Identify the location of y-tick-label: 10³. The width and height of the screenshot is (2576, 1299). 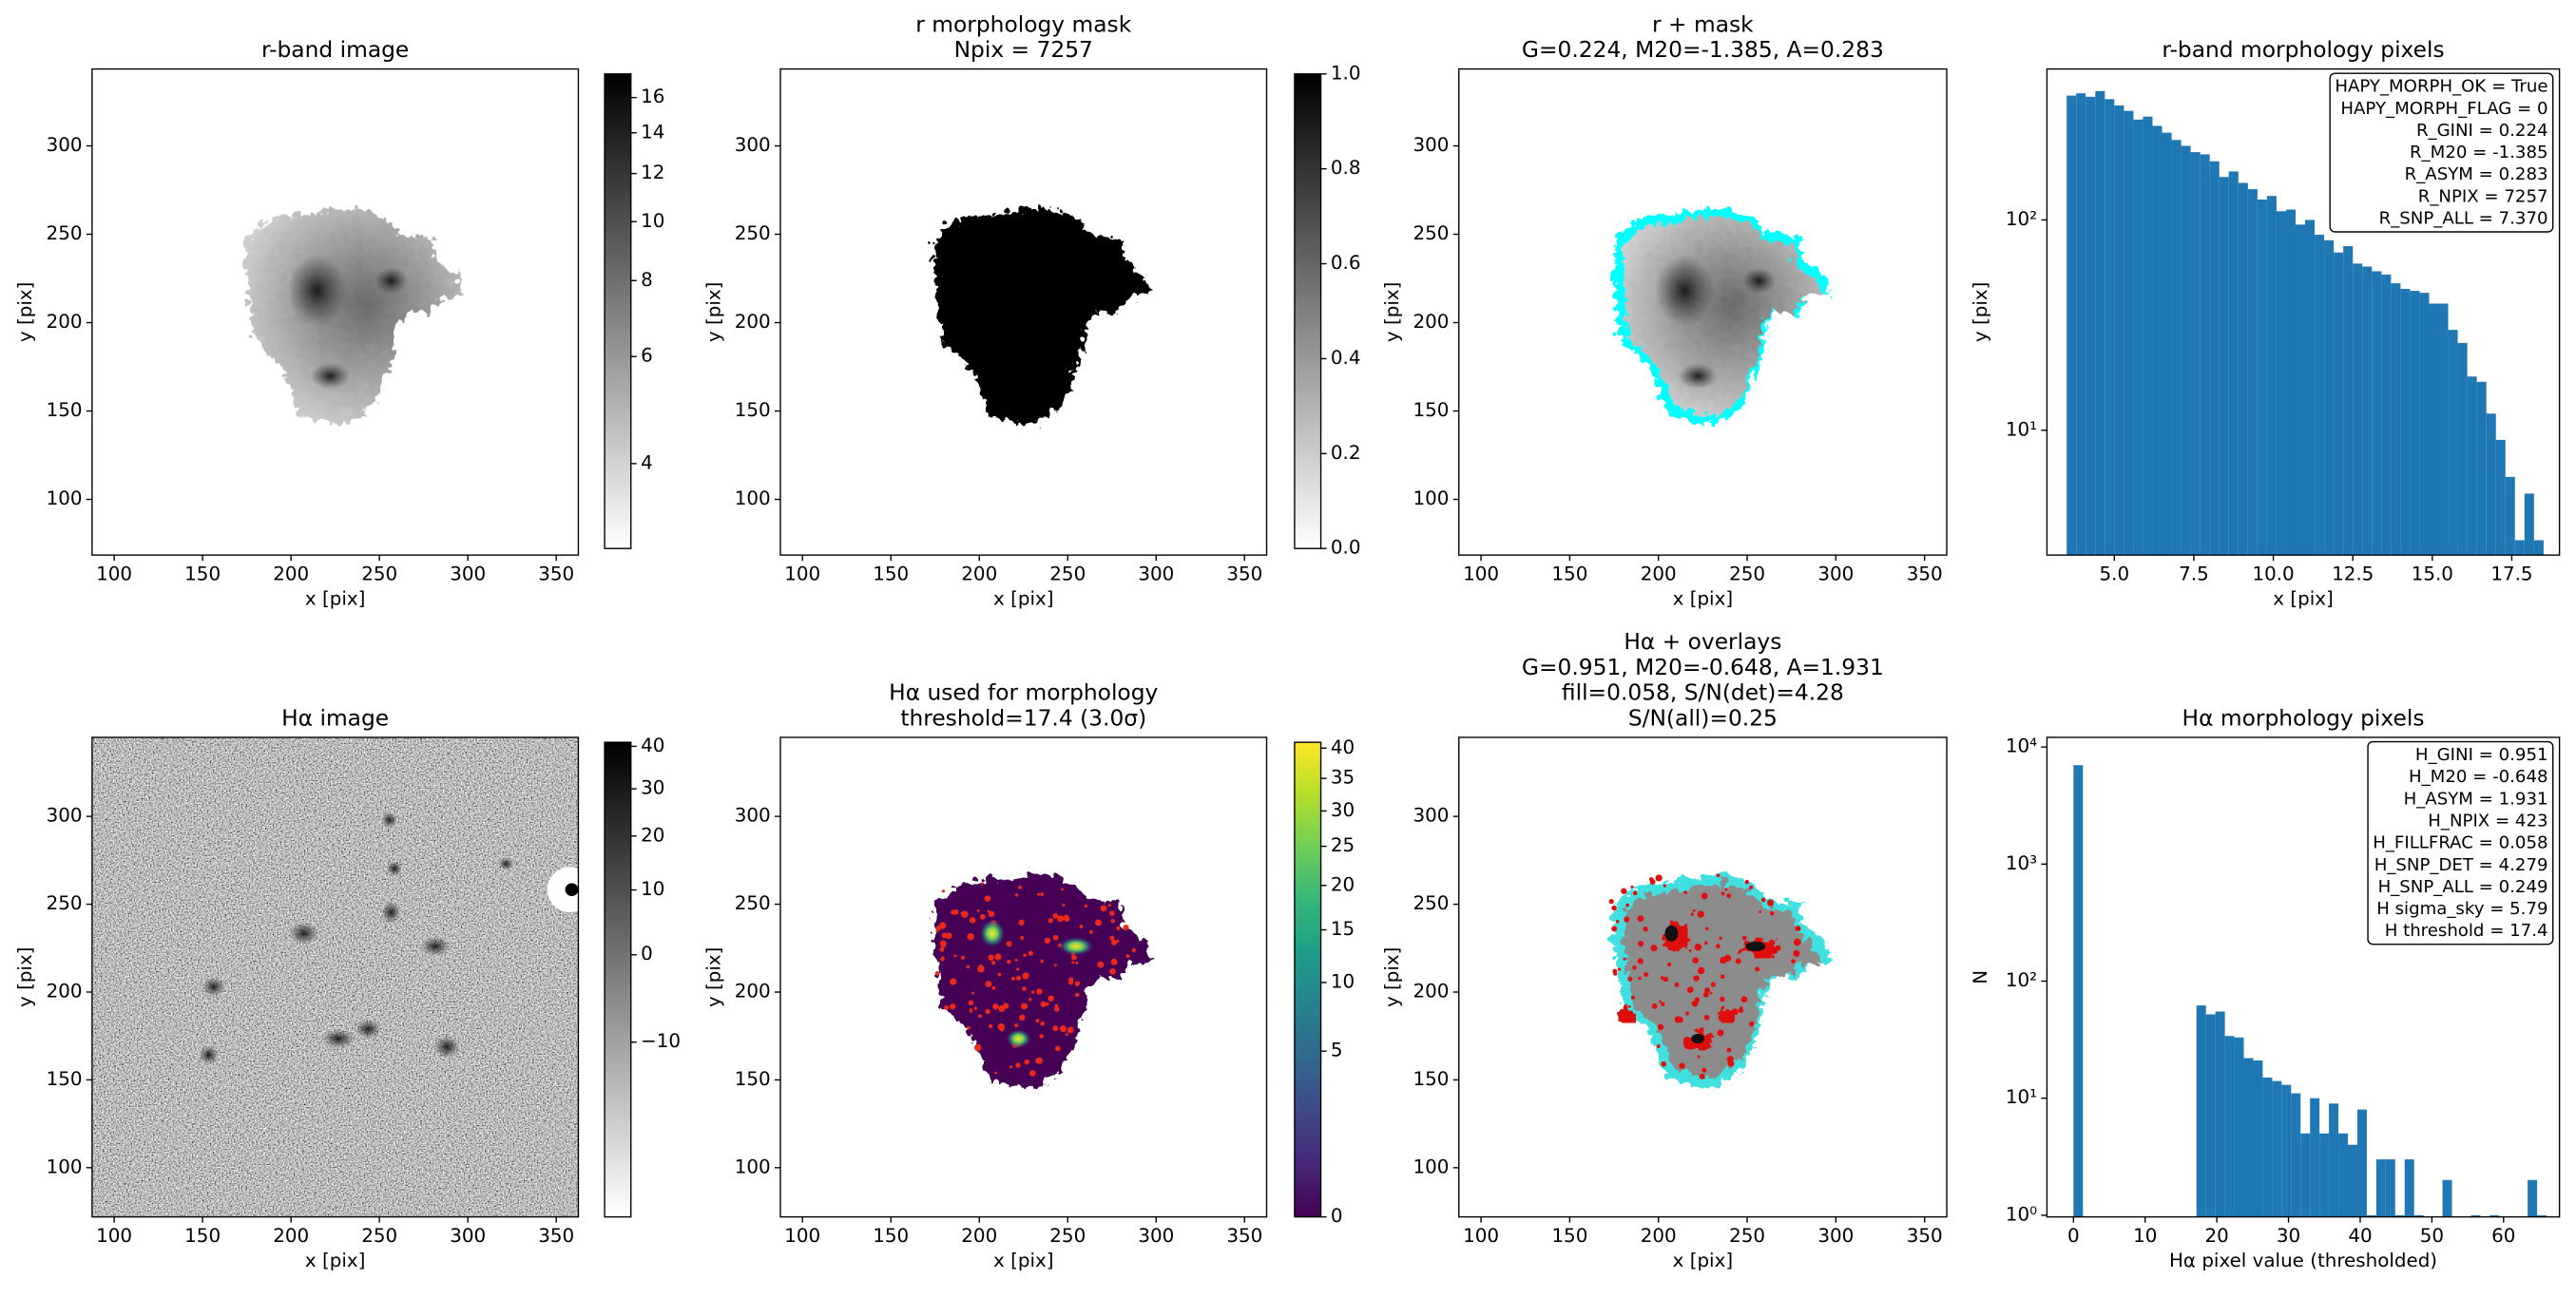
(2021, 863).